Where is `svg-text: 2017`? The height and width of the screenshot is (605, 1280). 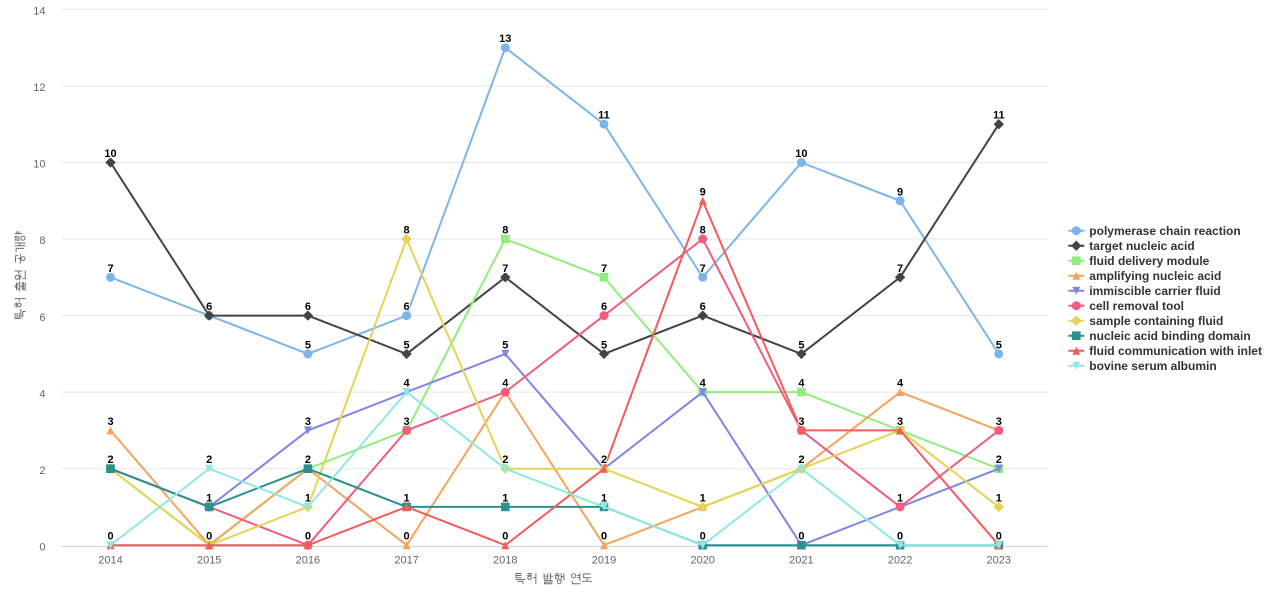
svg-text: 2017 is located at coordinates (406, 561).